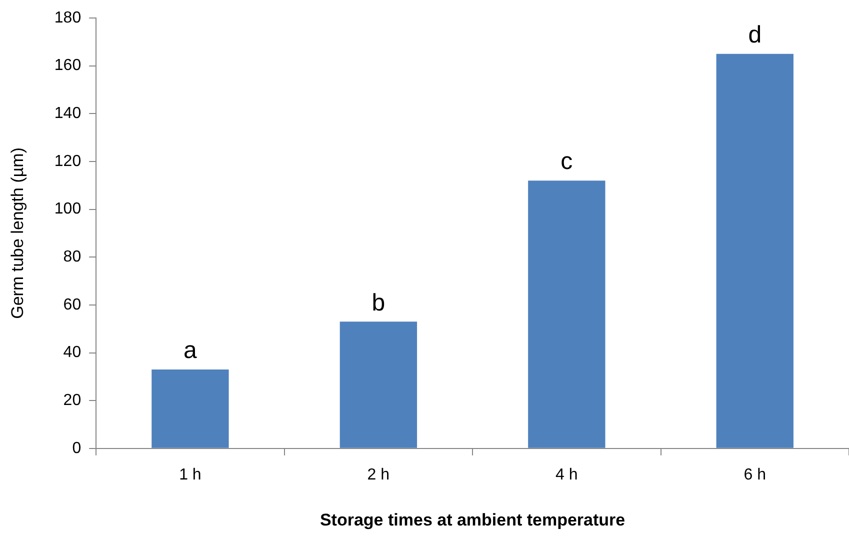 This screenshot has height=537, width=849. I want to click on y-tick-label: 180, so click(68, 17).